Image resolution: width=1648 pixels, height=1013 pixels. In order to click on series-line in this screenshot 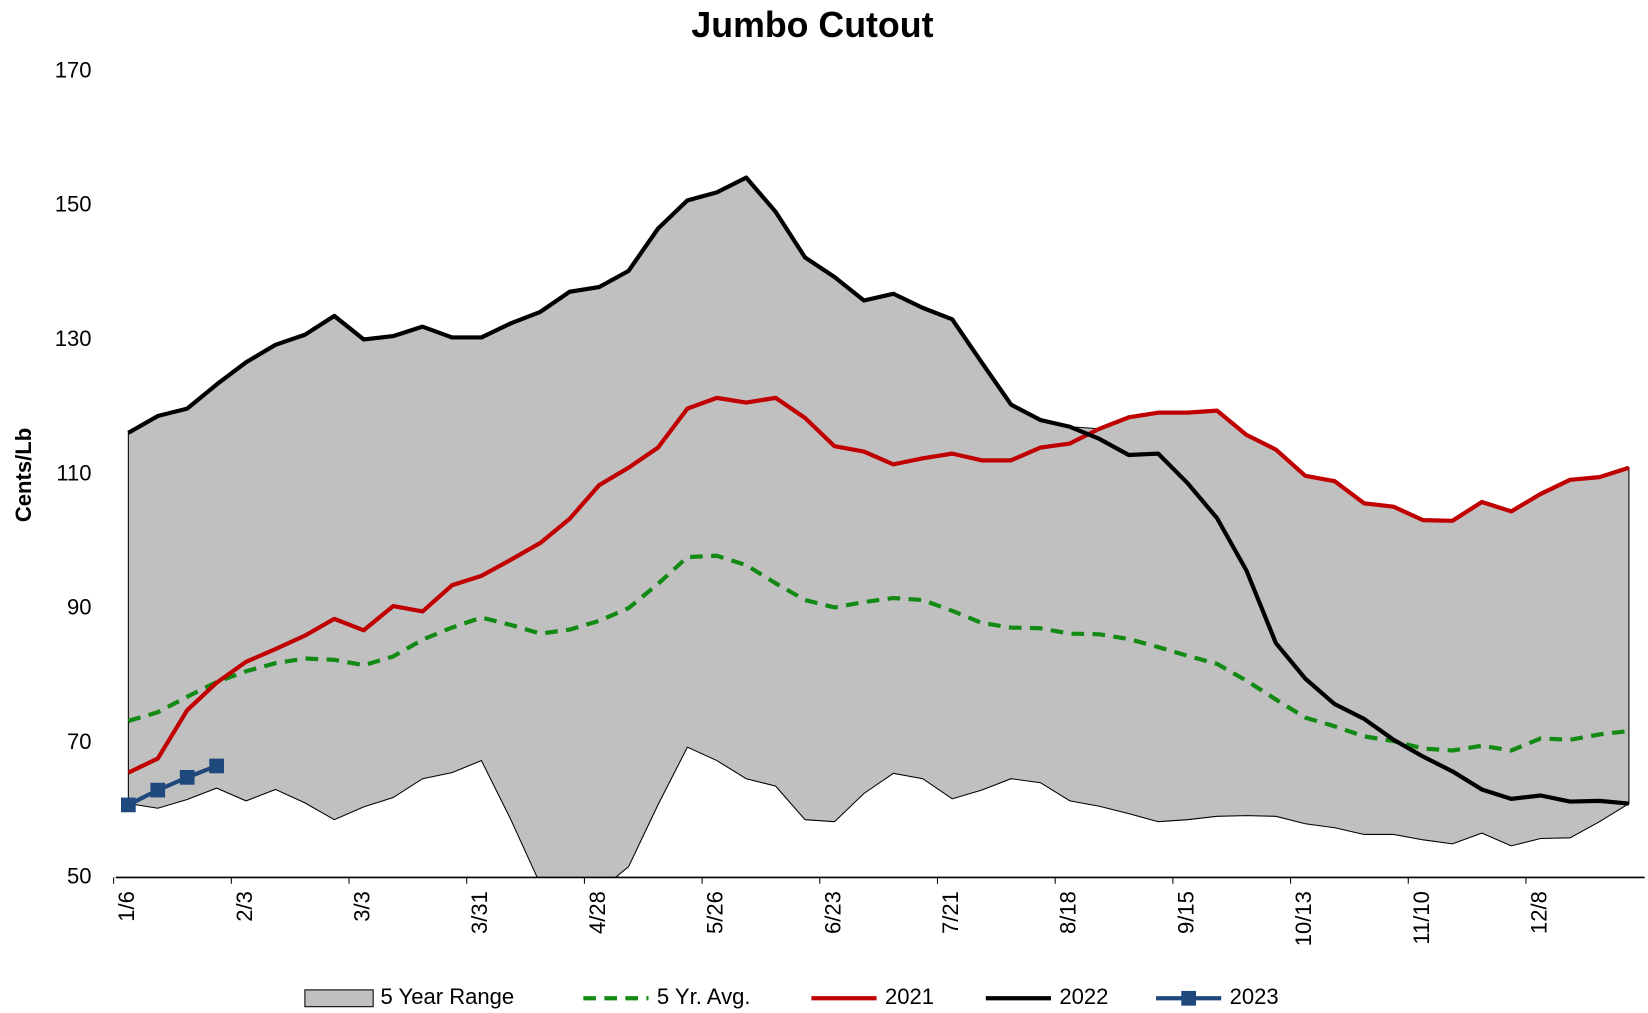, I will do `click(172, 785)`.